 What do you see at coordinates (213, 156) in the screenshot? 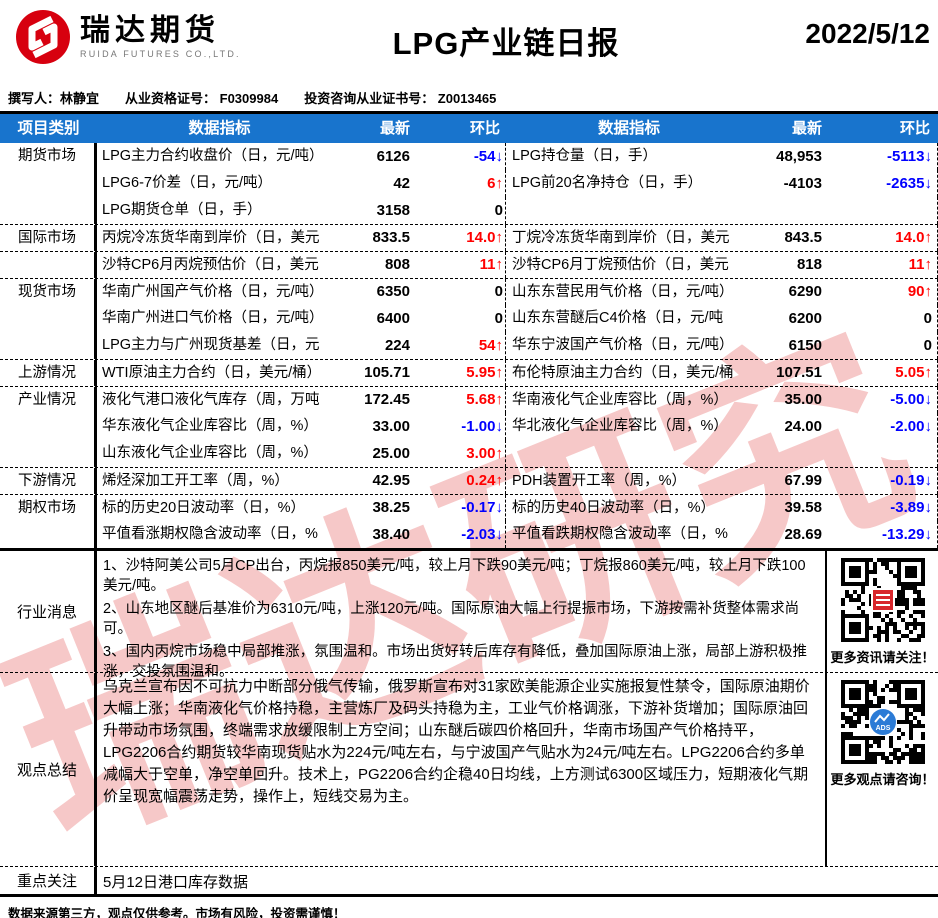
I see `indicator-cell-left: LPG主力合约收盘价（日，元/吨）` at bounding box center [213, 156].